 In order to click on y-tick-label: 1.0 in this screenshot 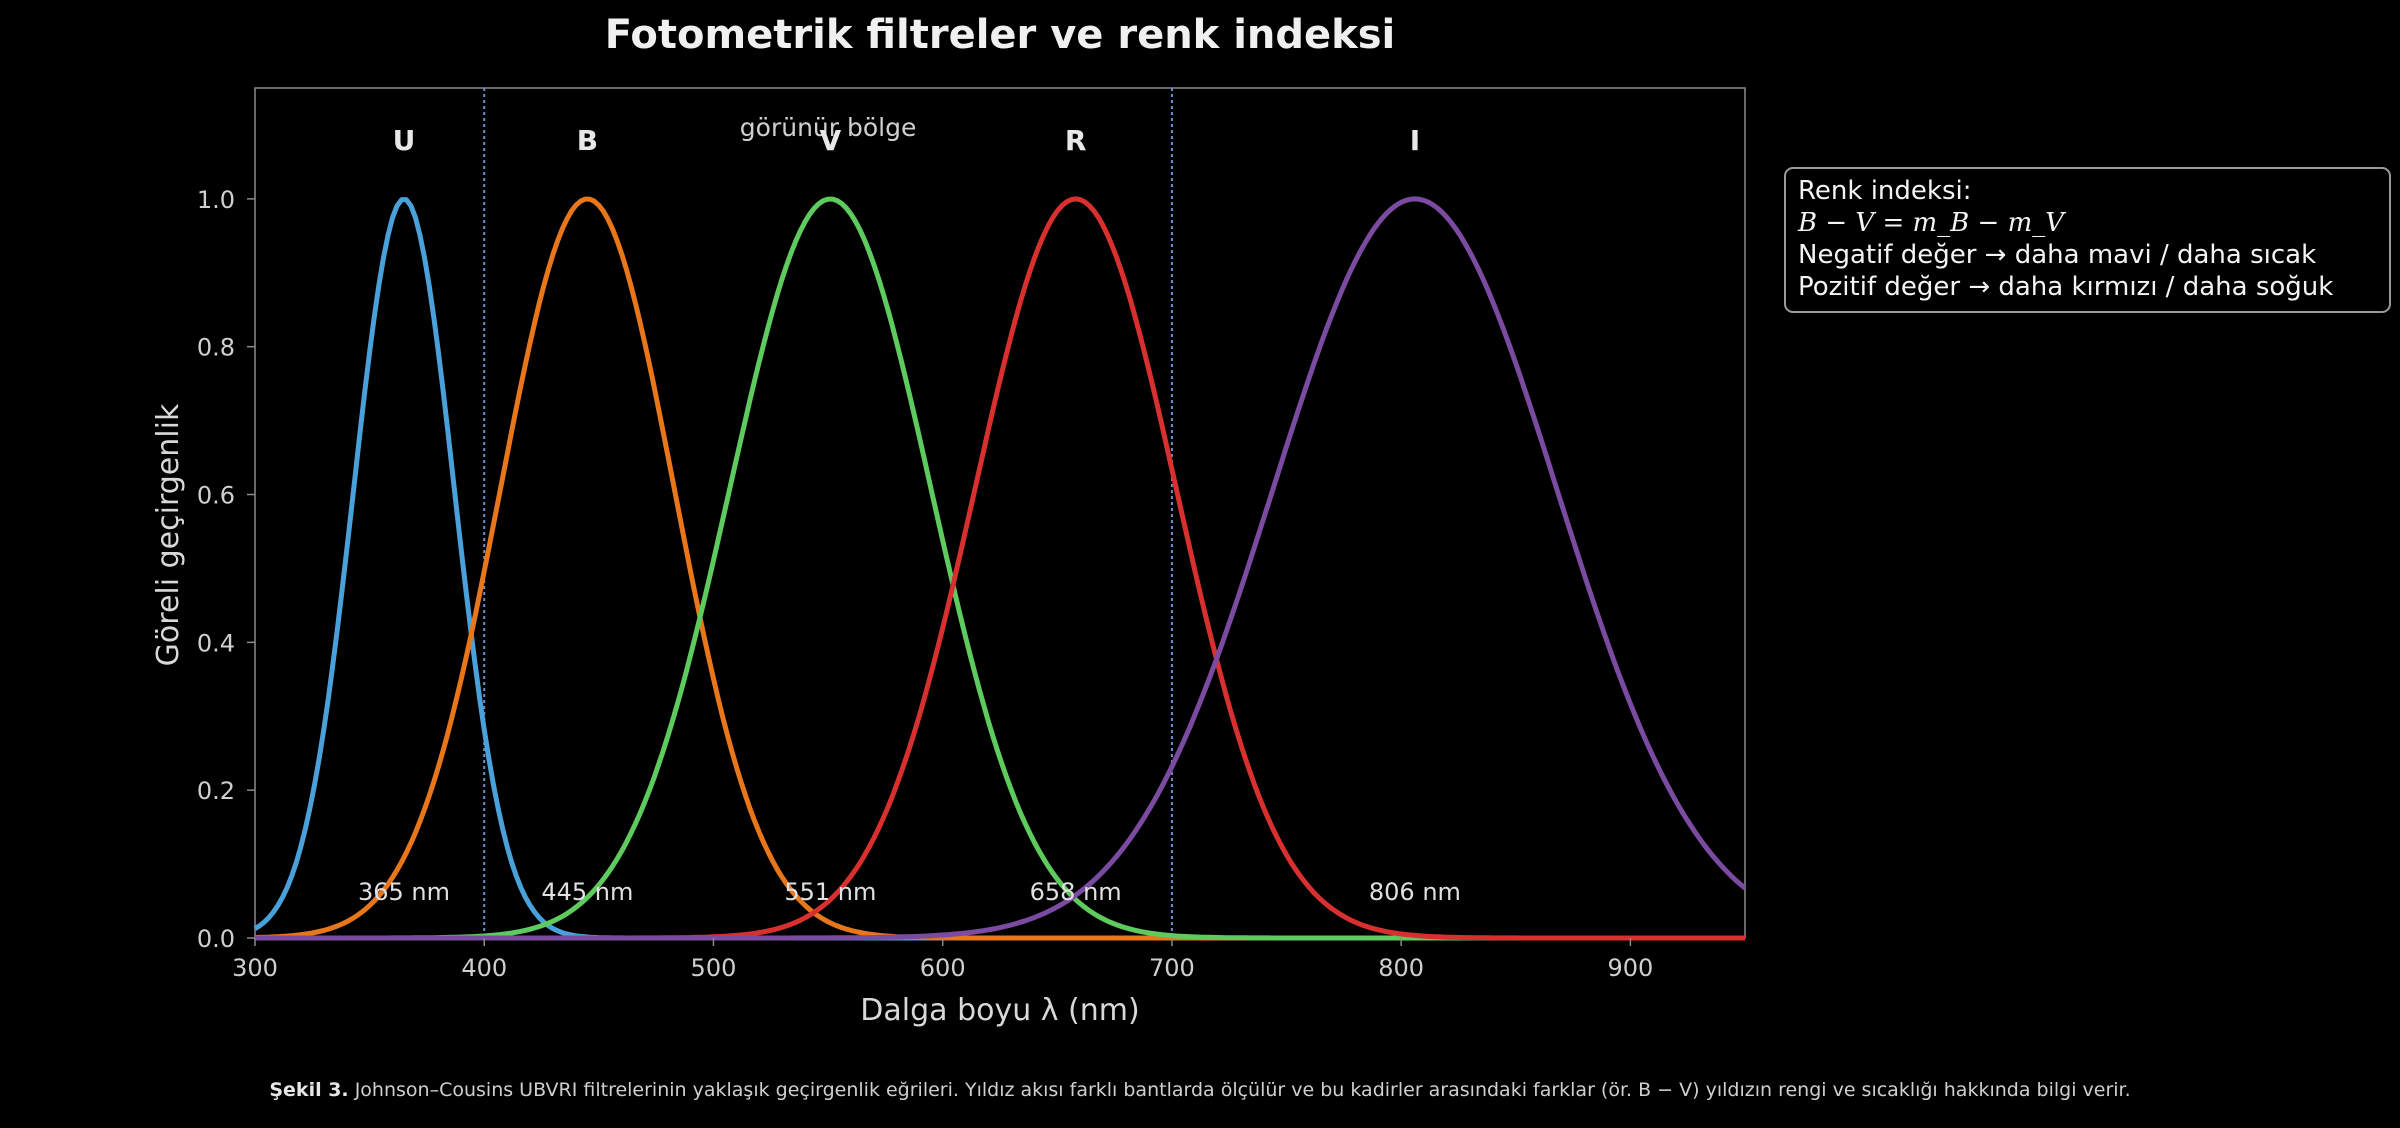, I will do `click(216, 200)`.